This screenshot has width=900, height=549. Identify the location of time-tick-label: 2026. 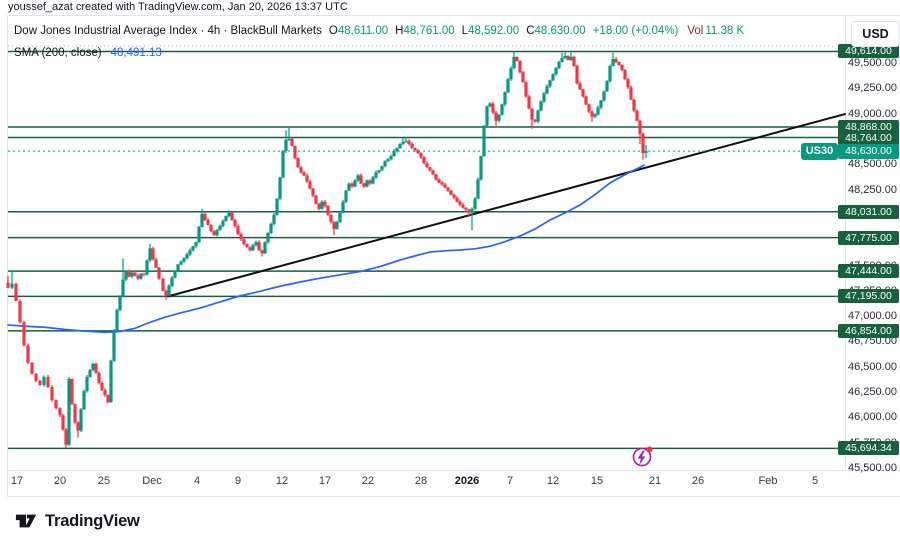
(467, 481).